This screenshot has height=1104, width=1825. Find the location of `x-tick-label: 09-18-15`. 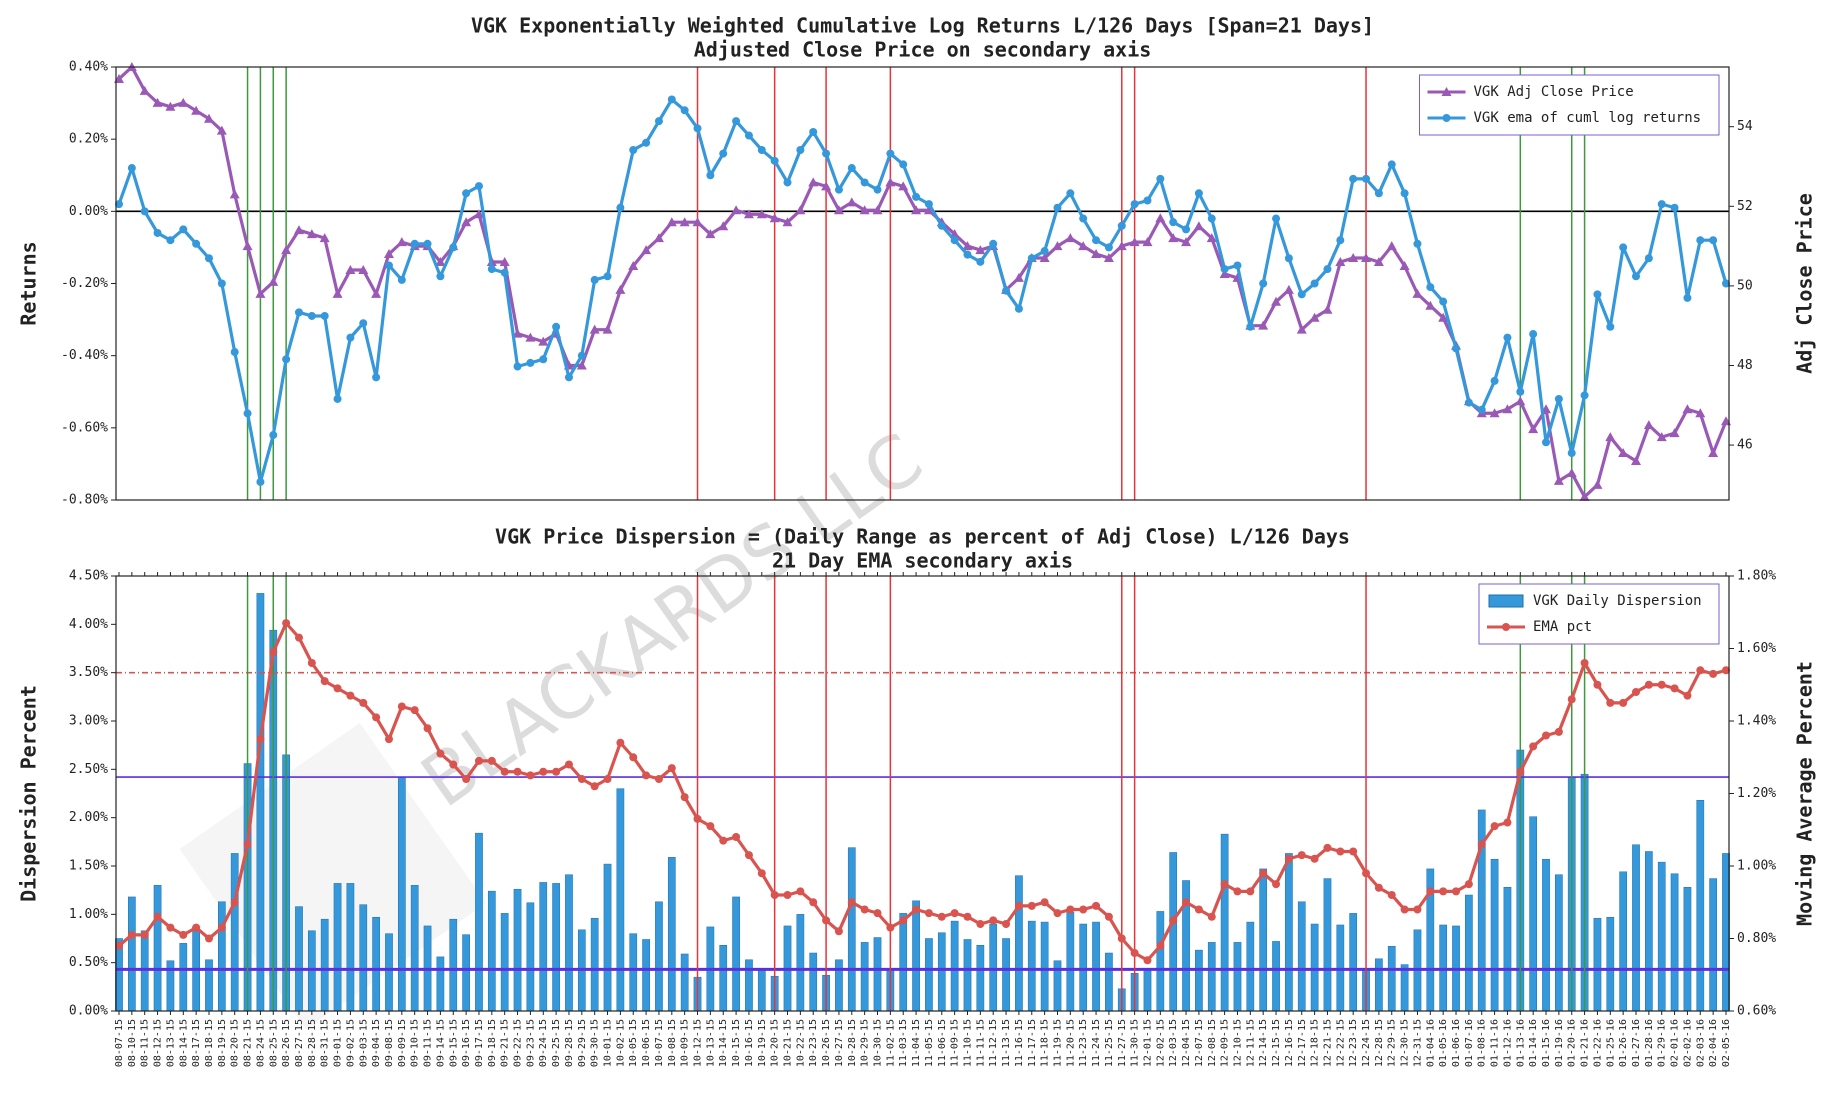

x-tick-label: 09-18-15 is located at coordinates (492, 1043).